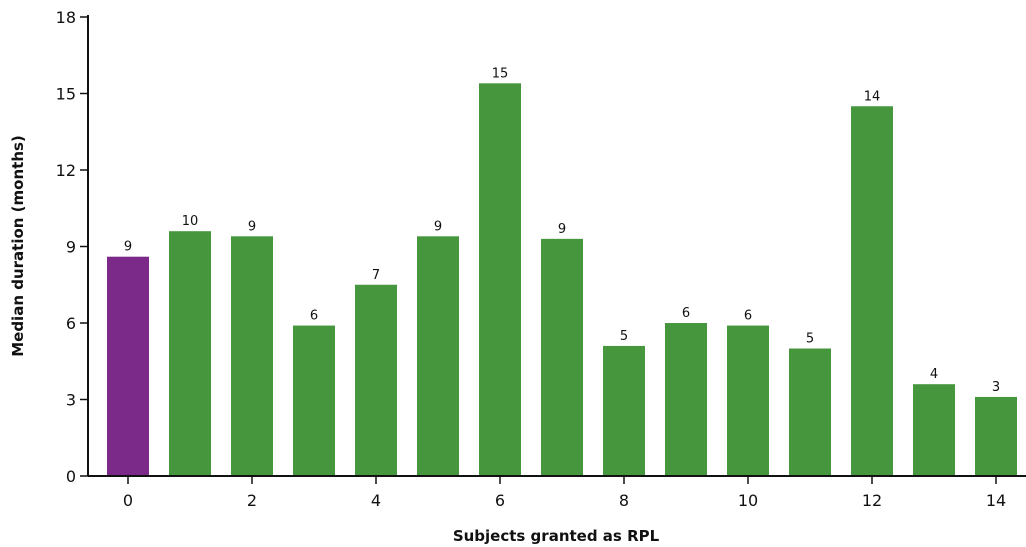 Image resolution: width=1026 pixels, height=547 pixels. Describe the element at coordinates (71, 476) in the screenshot. I see `y-tick-label: 0` at that location.